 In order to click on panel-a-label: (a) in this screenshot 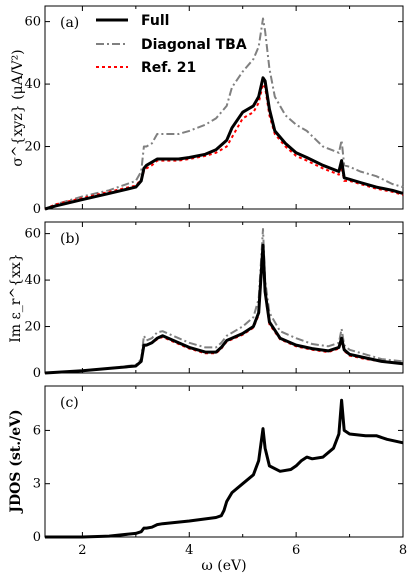, I will do `click(69, 23)`.